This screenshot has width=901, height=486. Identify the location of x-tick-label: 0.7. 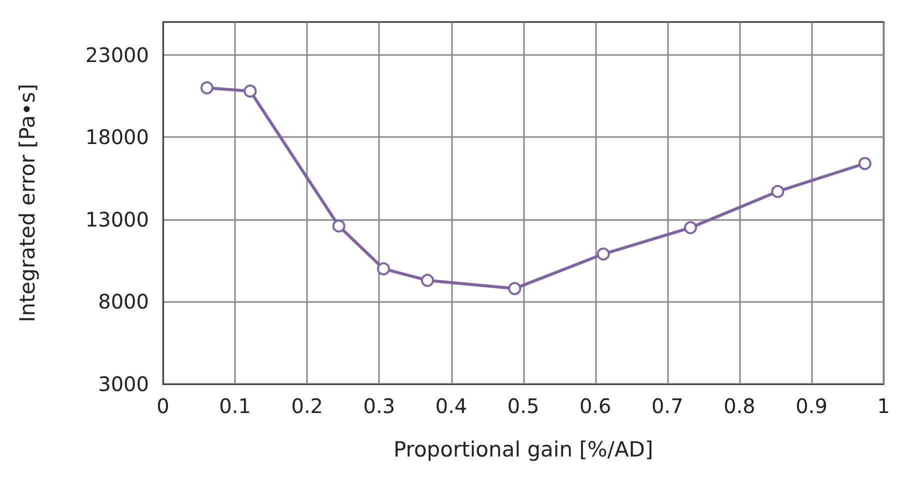
(668, 406).